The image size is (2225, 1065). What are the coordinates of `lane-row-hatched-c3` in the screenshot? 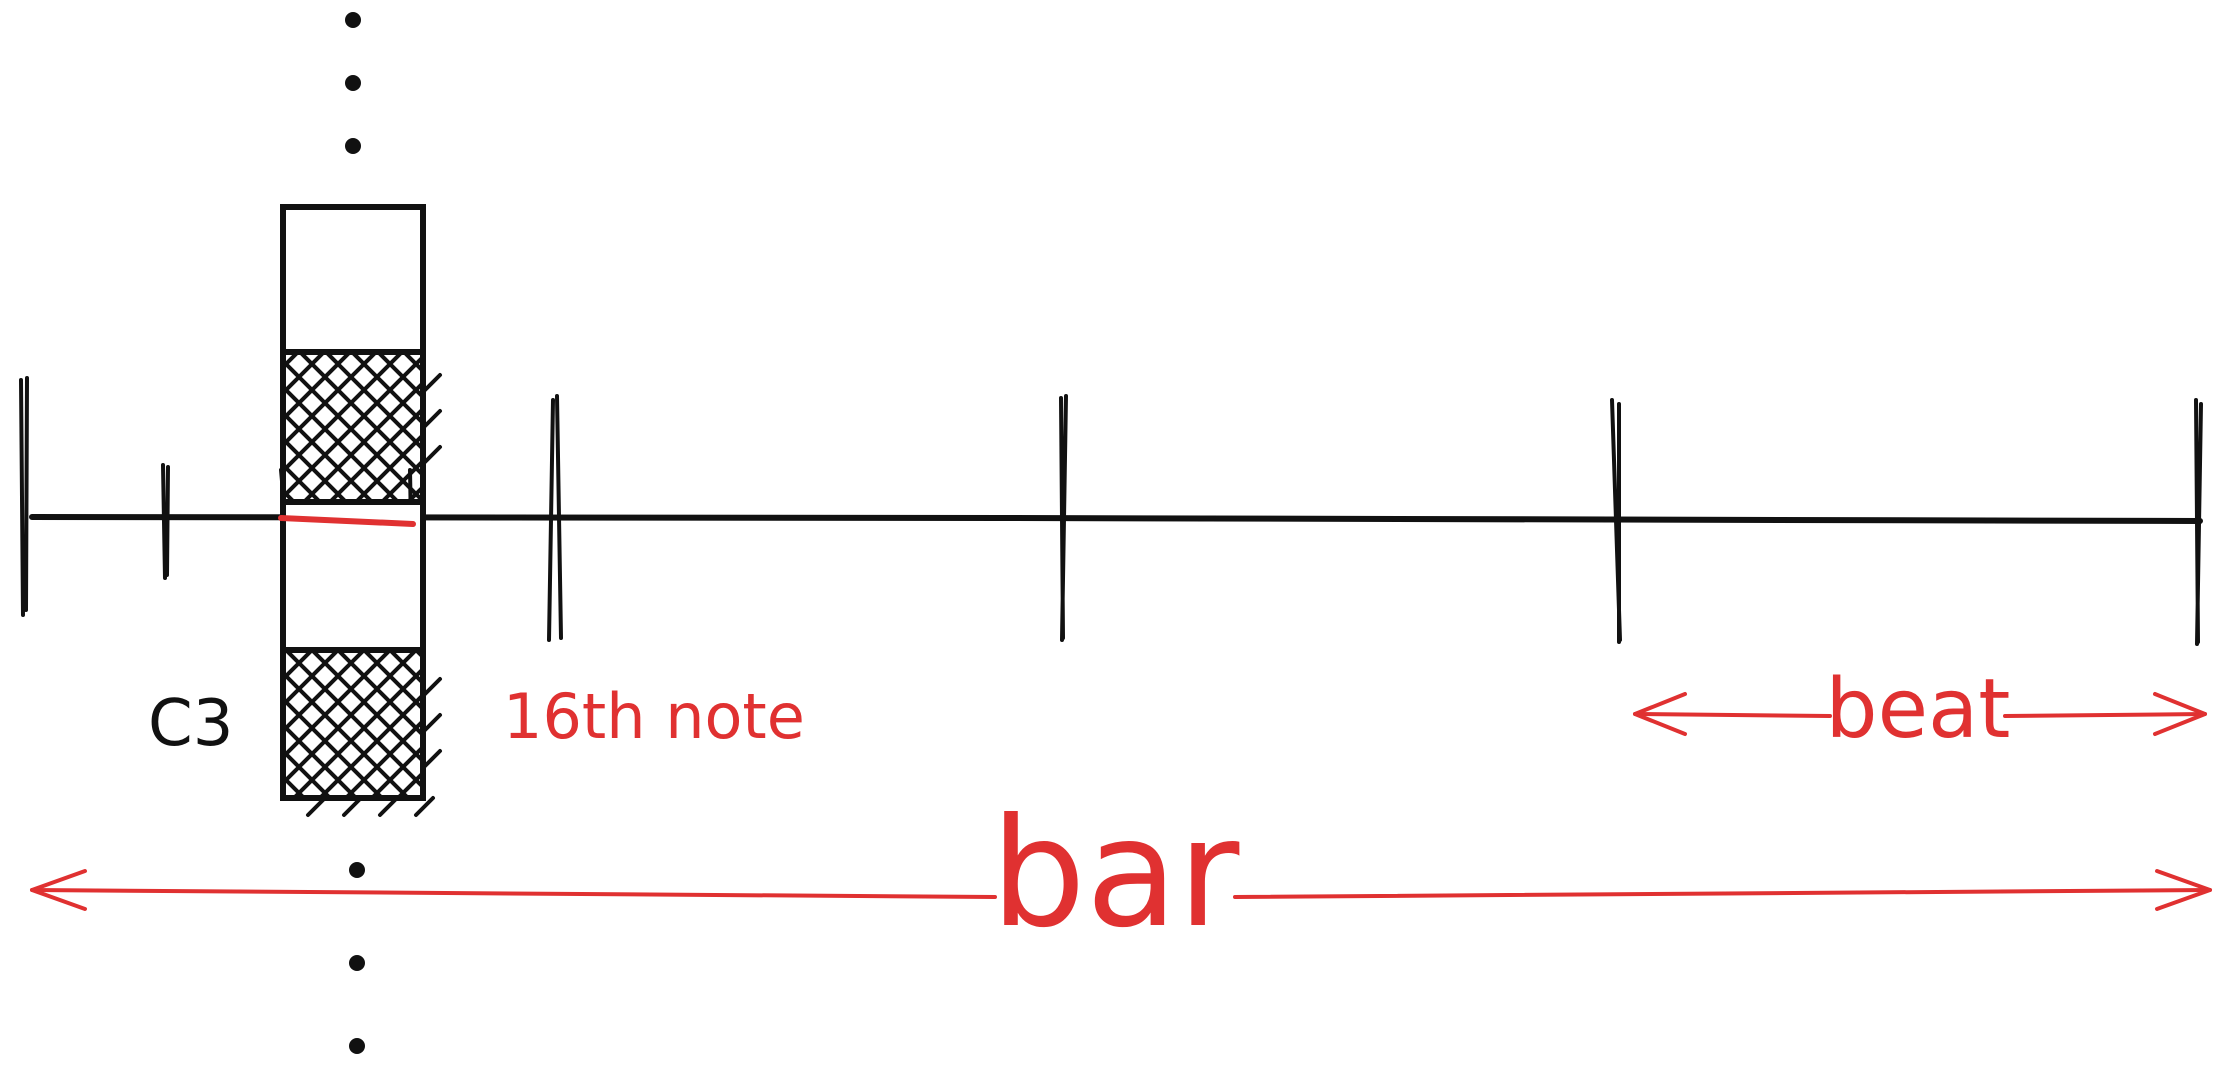 It's located at (353, 724).